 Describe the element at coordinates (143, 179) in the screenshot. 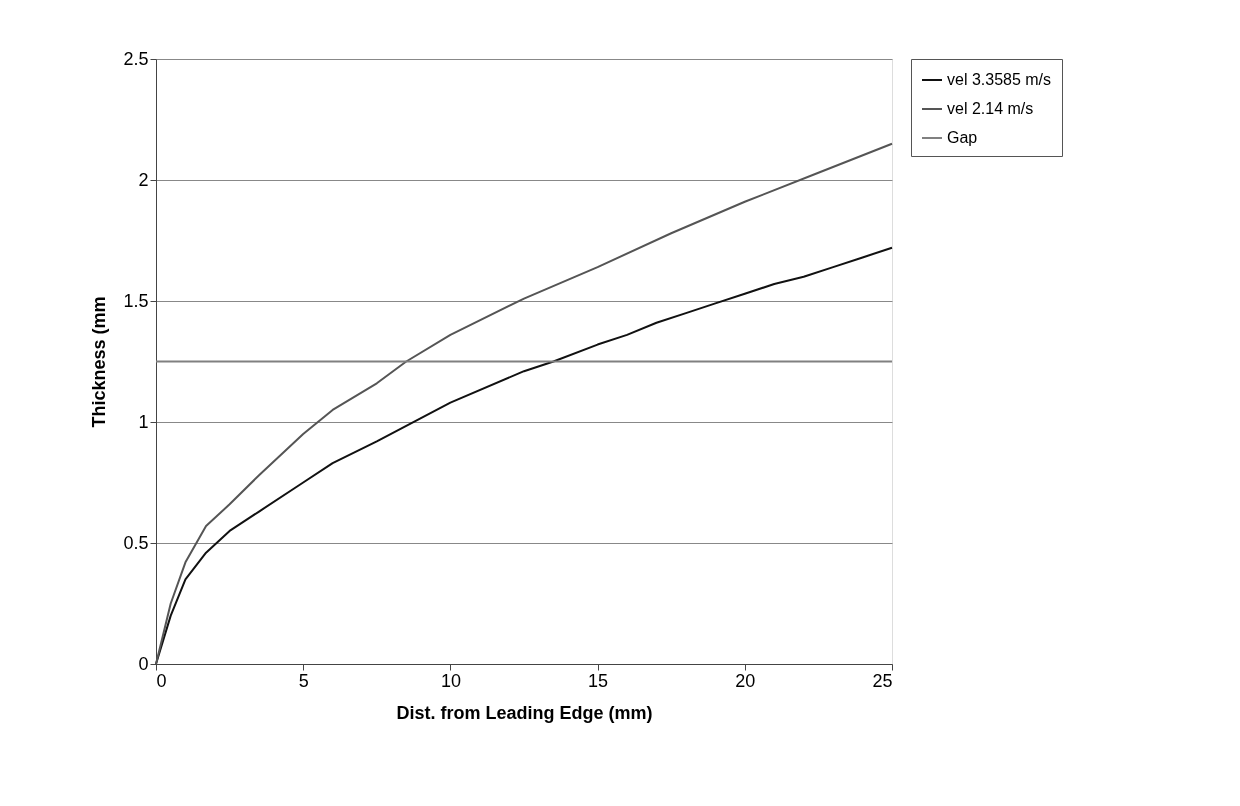

I see `y-tick-label: 2` at that location.